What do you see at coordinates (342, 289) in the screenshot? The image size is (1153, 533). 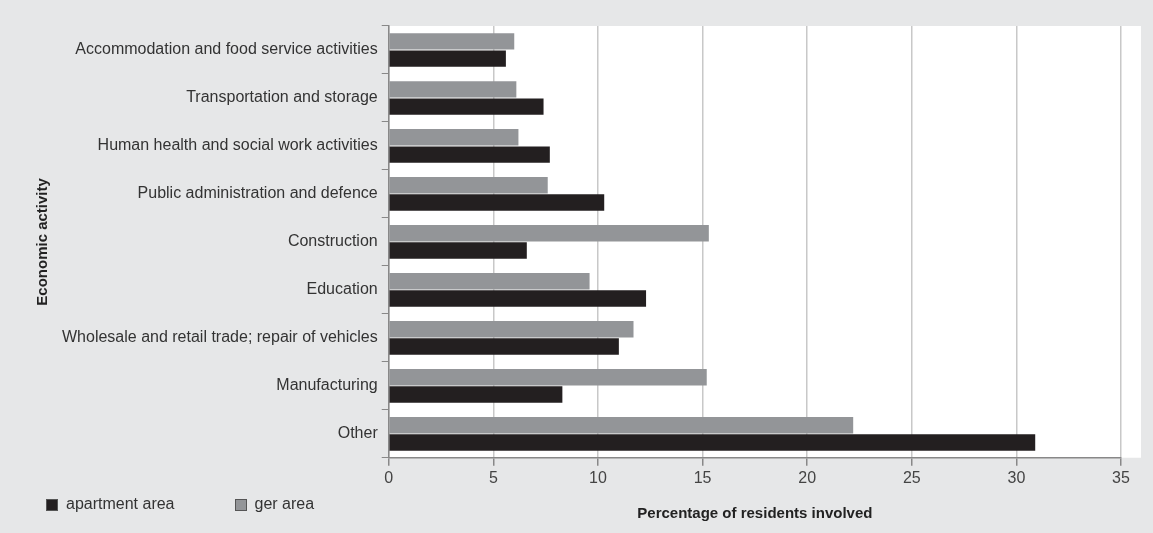 I see `y-tick-label: Education` at bounding box center [342, 289].